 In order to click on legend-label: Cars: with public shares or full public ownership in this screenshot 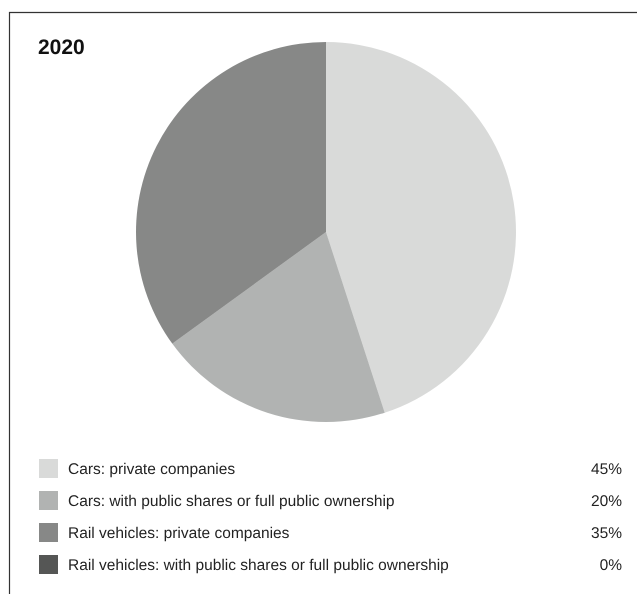, I will do `click(231, 501)`.